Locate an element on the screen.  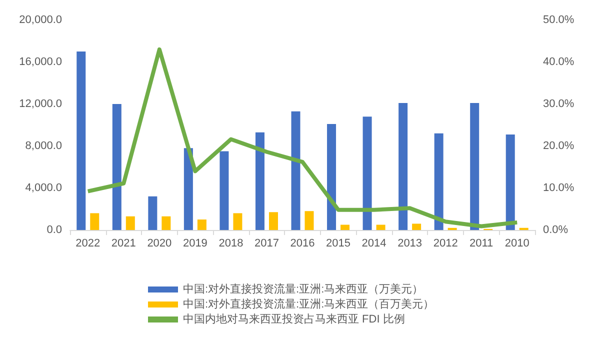
x-tick-label: 2011 is located at coordinates (482, 244).